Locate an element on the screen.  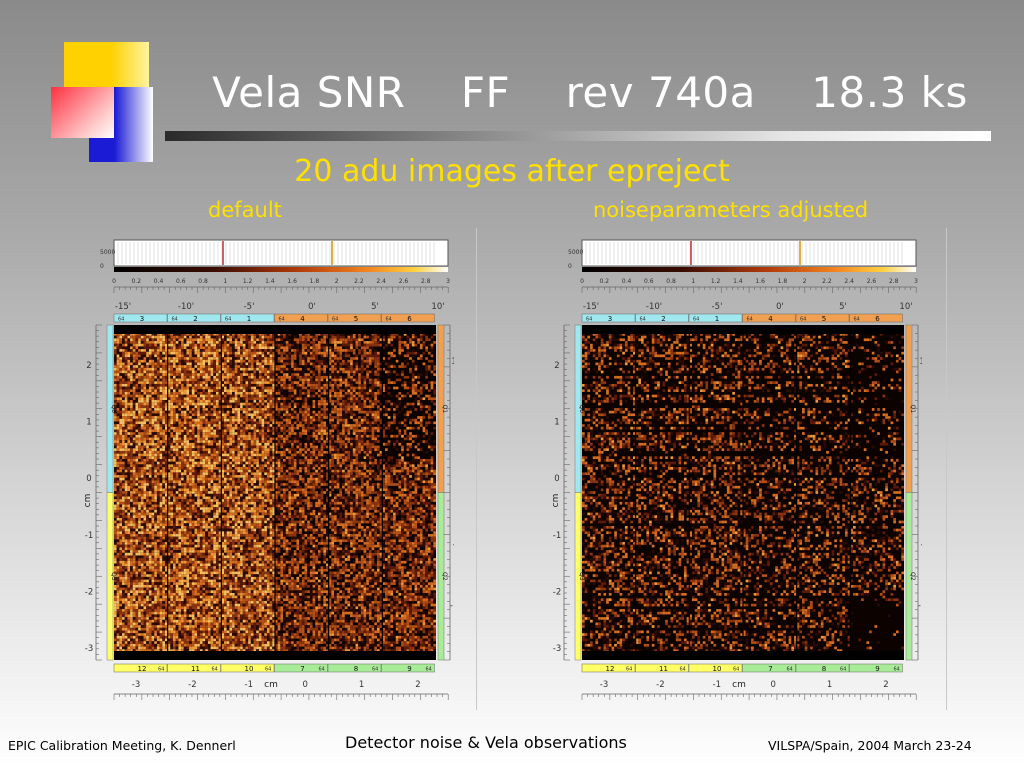
arcmin-top-label: 5' is located at coordinates (375, 307).